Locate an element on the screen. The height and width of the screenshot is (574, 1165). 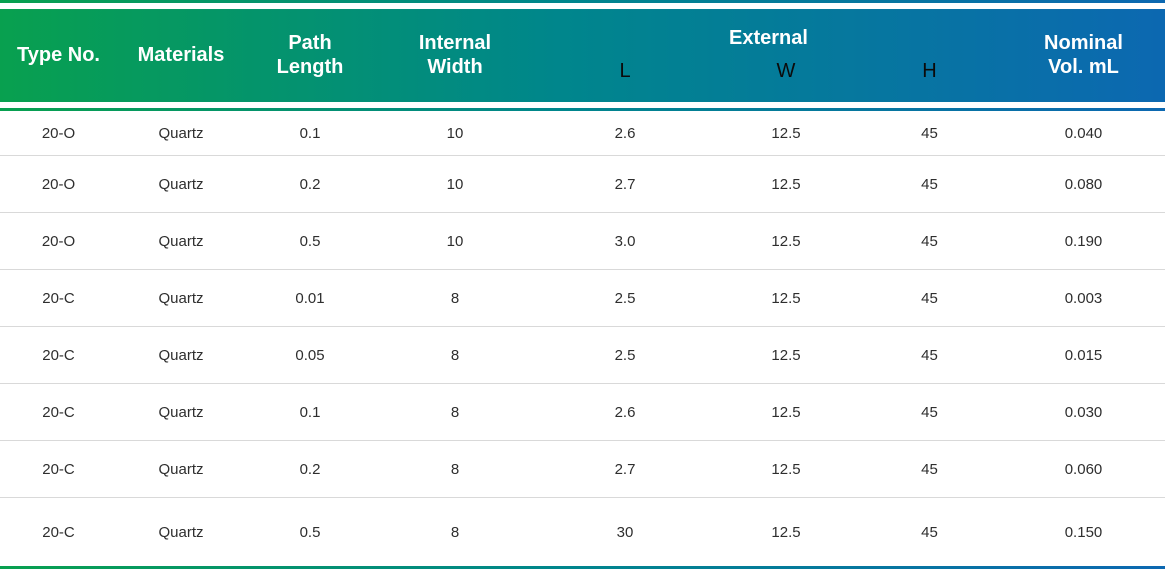
col-header-type-no: Type No. is located at coordinates (58, 54).